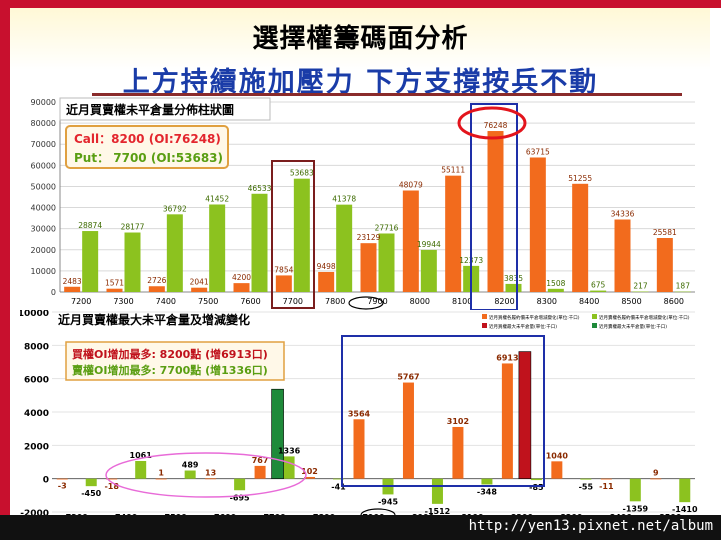 The height and width of the screenshot is (540, 721). Describe the element at coordinates (420, 301) in the screenshot. I see `chart1-x-tick-label: 8000` at that location.